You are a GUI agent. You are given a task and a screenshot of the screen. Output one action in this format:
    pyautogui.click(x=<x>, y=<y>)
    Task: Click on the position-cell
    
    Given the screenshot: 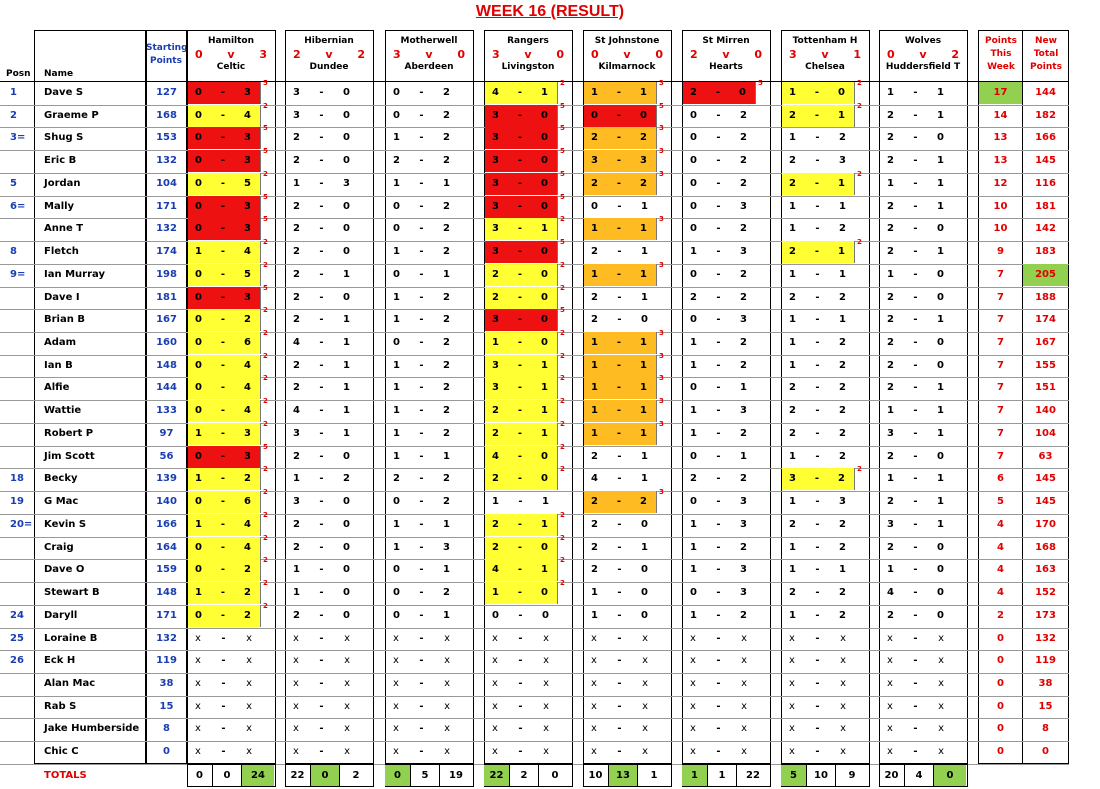 What is the action you would take?
    pyautogui.click(x=22, y=593)
    